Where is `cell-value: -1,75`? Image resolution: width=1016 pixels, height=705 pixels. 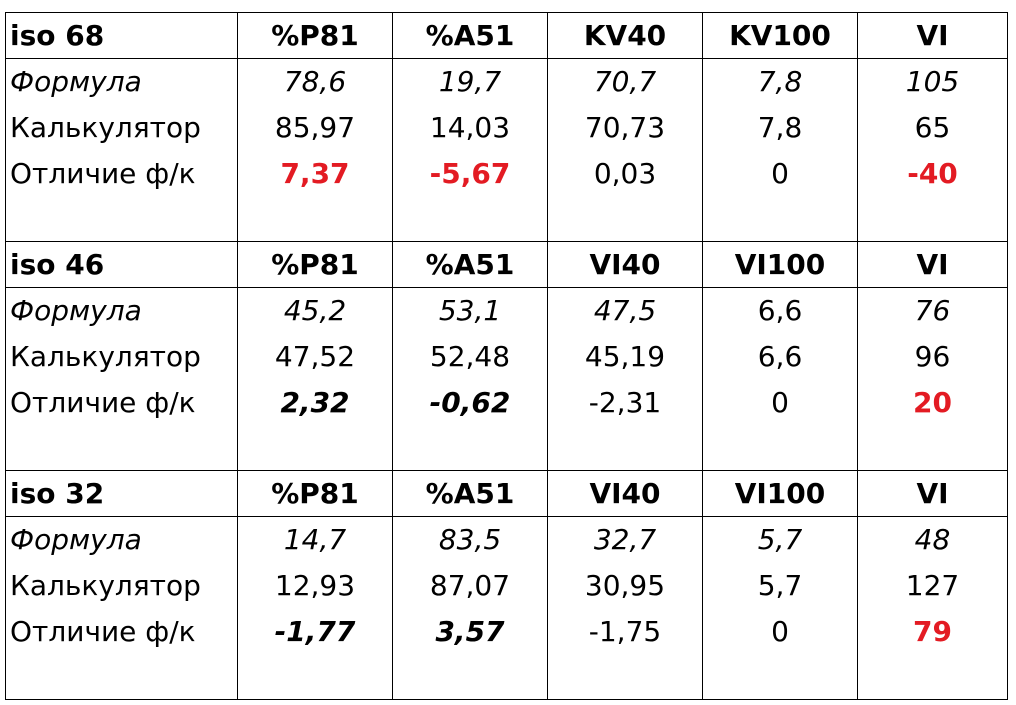 cell-value: -1,75 is located at coordinates (625, 632).